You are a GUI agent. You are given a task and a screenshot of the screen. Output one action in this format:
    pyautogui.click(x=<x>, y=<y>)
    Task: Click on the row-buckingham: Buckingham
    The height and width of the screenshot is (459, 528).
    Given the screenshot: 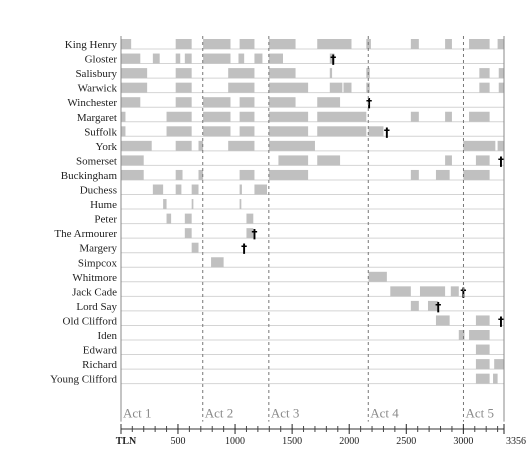 What is the action you would take?
    pyautogui.click(x=282, y=175)
    